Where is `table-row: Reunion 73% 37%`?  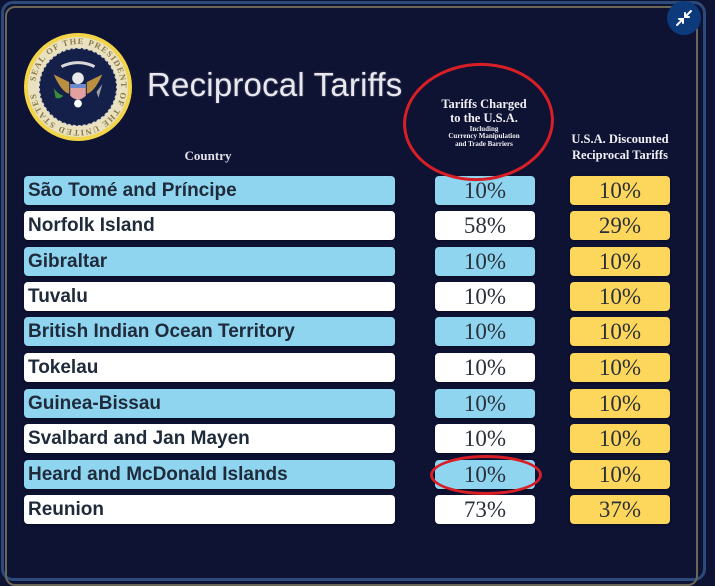 table-row: Reunion 73% 37% is located at coordinates (357, 509).